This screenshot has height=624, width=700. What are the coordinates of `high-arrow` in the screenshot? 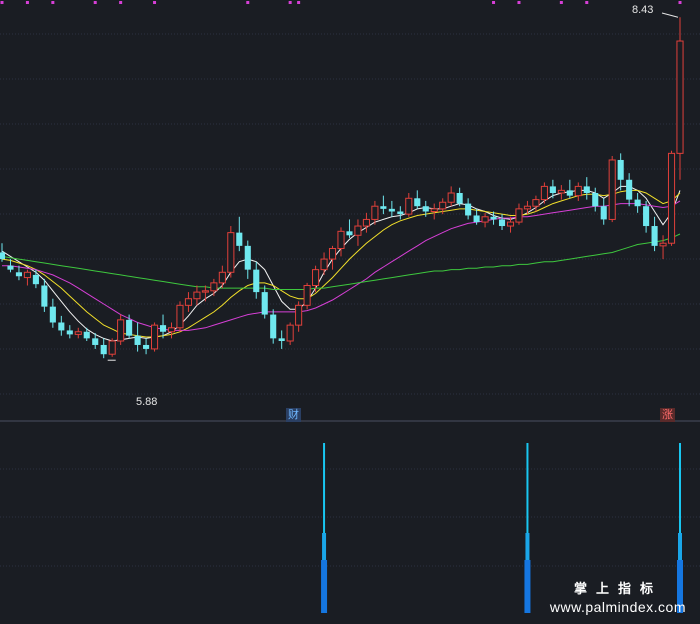 It's located at (670, 15).